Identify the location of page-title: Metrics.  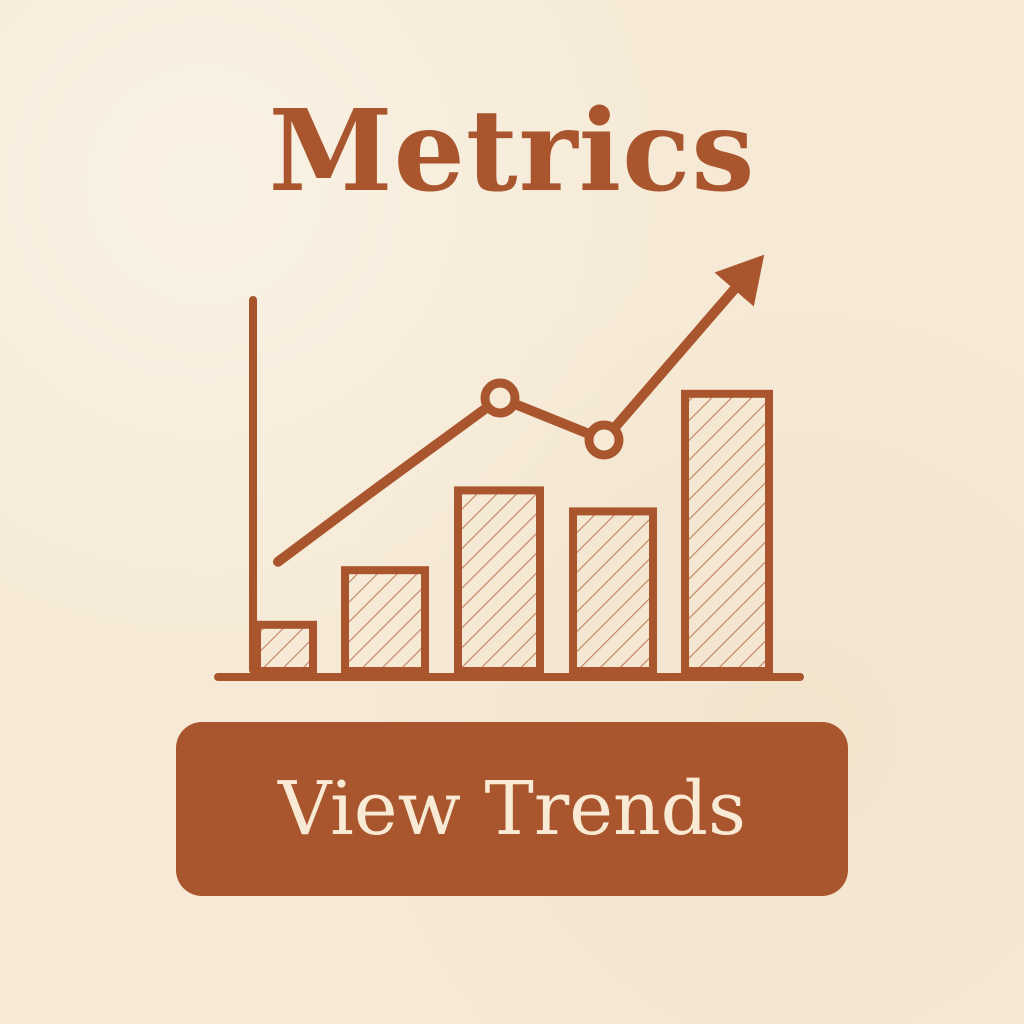
(512, 151).